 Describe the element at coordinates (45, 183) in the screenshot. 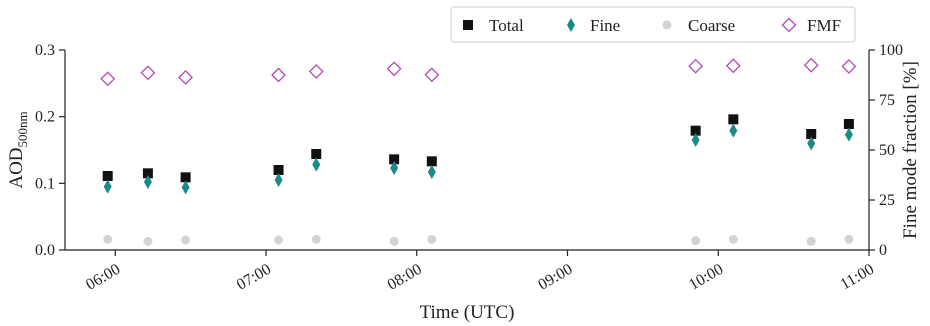

I see `y-left-tick-label: 0.1` at that location.